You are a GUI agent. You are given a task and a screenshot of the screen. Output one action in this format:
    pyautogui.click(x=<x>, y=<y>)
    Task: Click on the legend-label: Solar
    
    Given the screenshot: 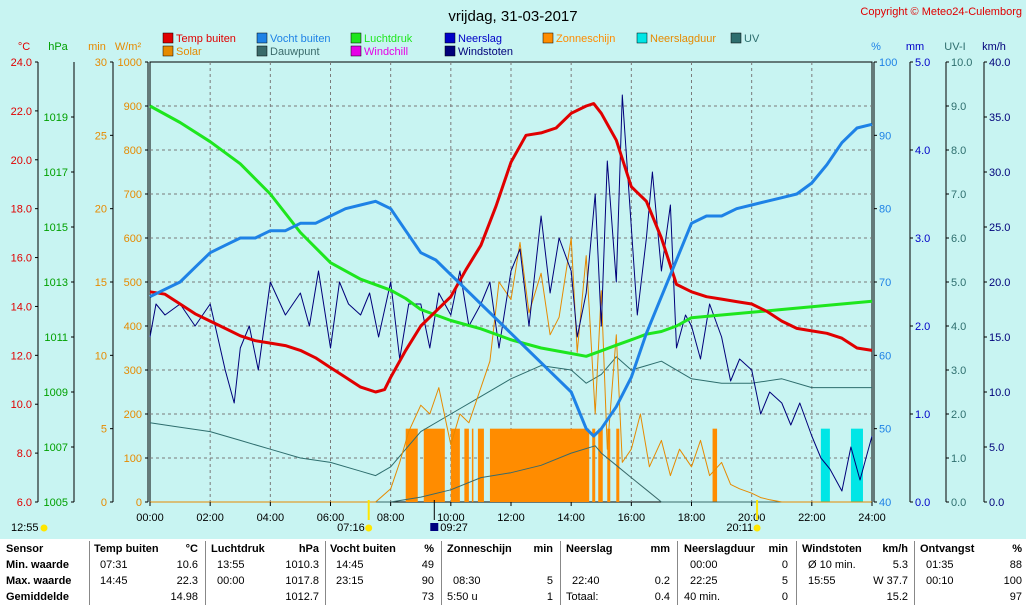 What is the action you would take?
    pyautogui.click(x=189, y=52)
    